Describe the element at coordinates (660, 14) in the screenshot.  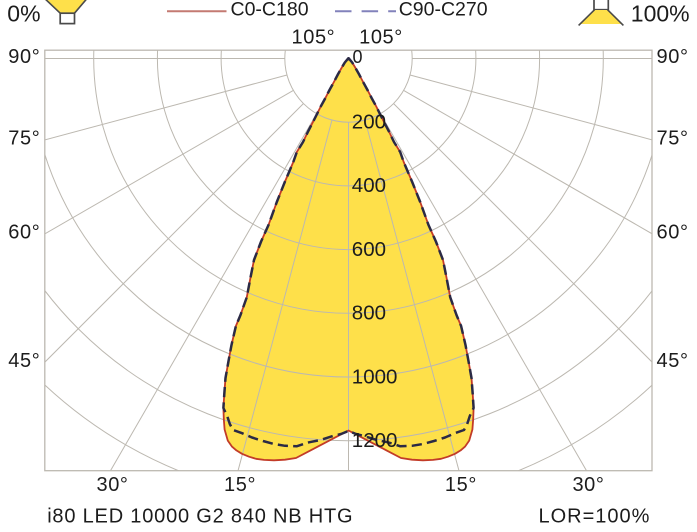
I see `svg-text: 100%` at that location.